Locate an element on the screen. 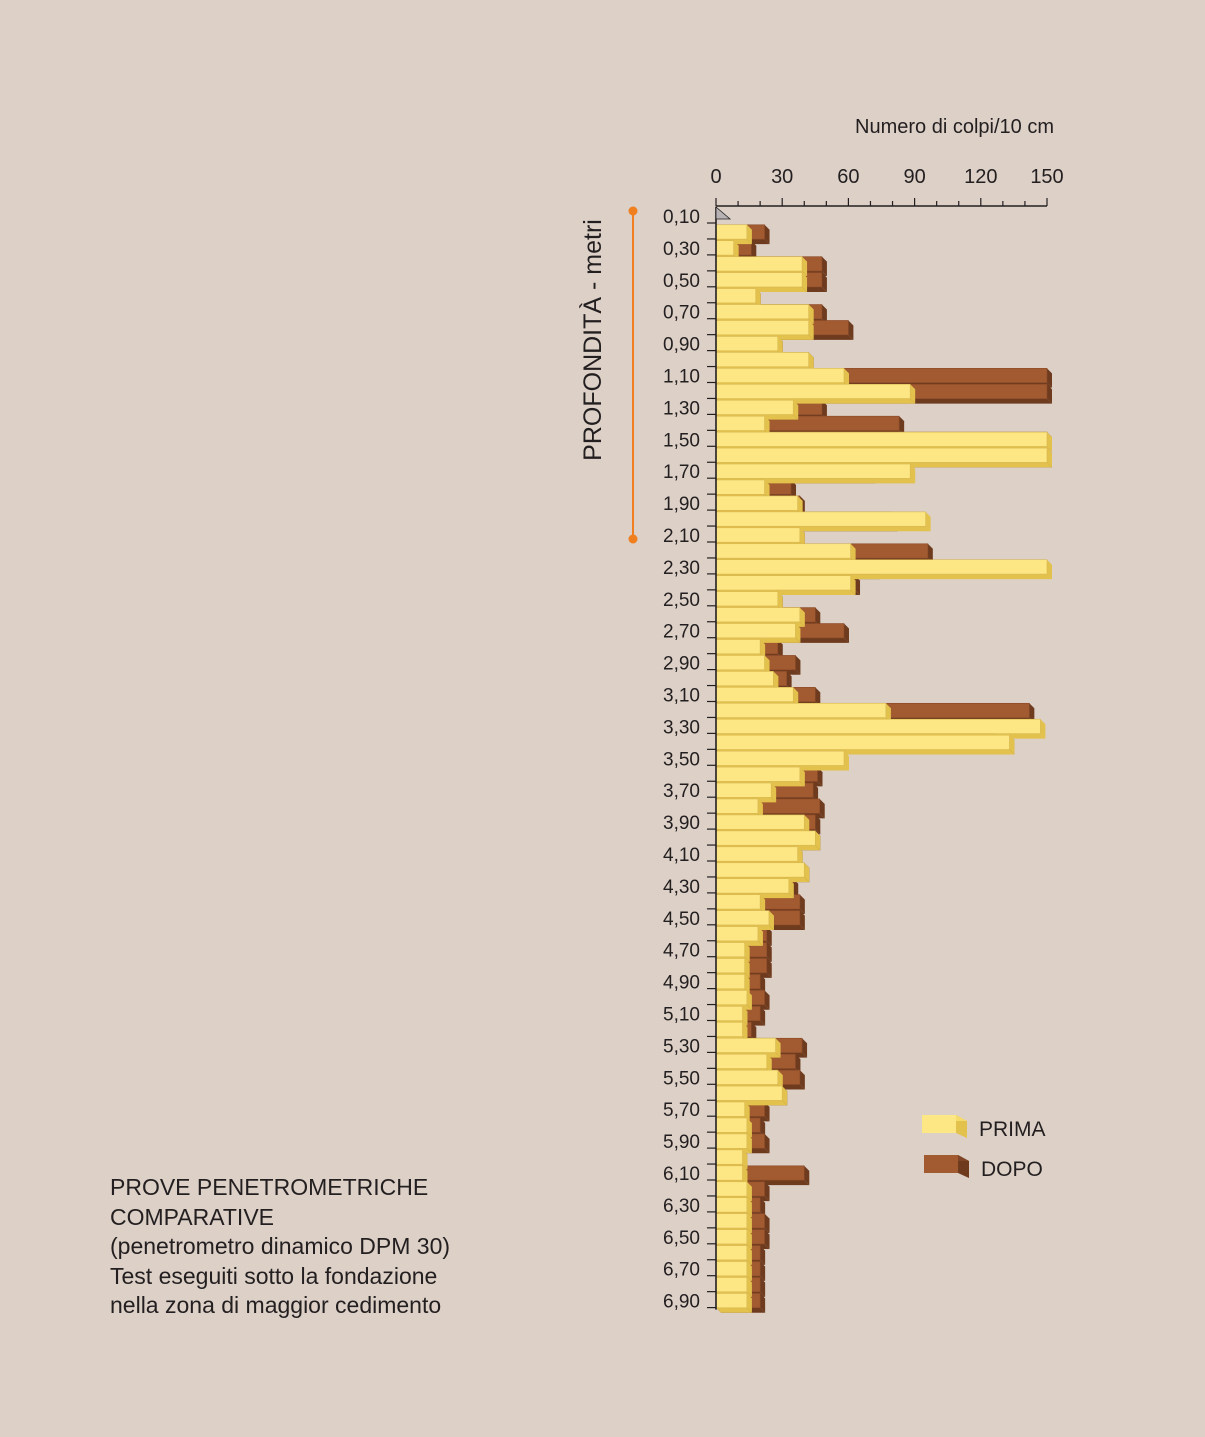 The width and height of the screenshot is (1205, 1437). x-tick-label: 30 is located at coordinates (782, 177).